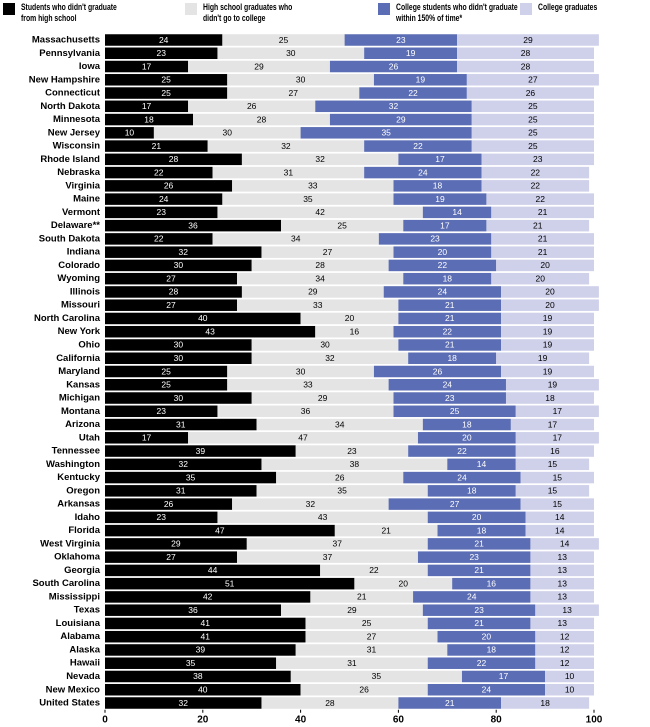 The height and width of the screenshot is (727, 650). I want to click on category-label: Colorado, so click(79, 265).